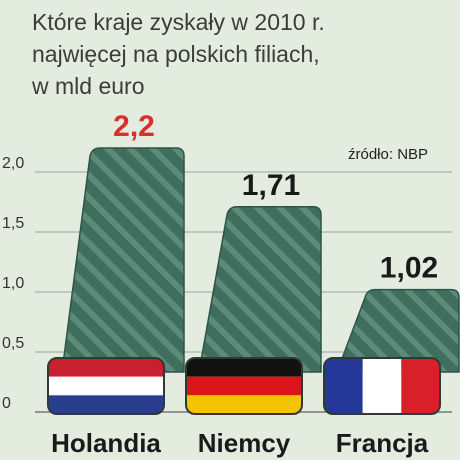 This screenshot has width=460, height=460. Describe the element at coordinates (88, 86) in the screenshot. I see `title-line-3: w mld euro` at that location.